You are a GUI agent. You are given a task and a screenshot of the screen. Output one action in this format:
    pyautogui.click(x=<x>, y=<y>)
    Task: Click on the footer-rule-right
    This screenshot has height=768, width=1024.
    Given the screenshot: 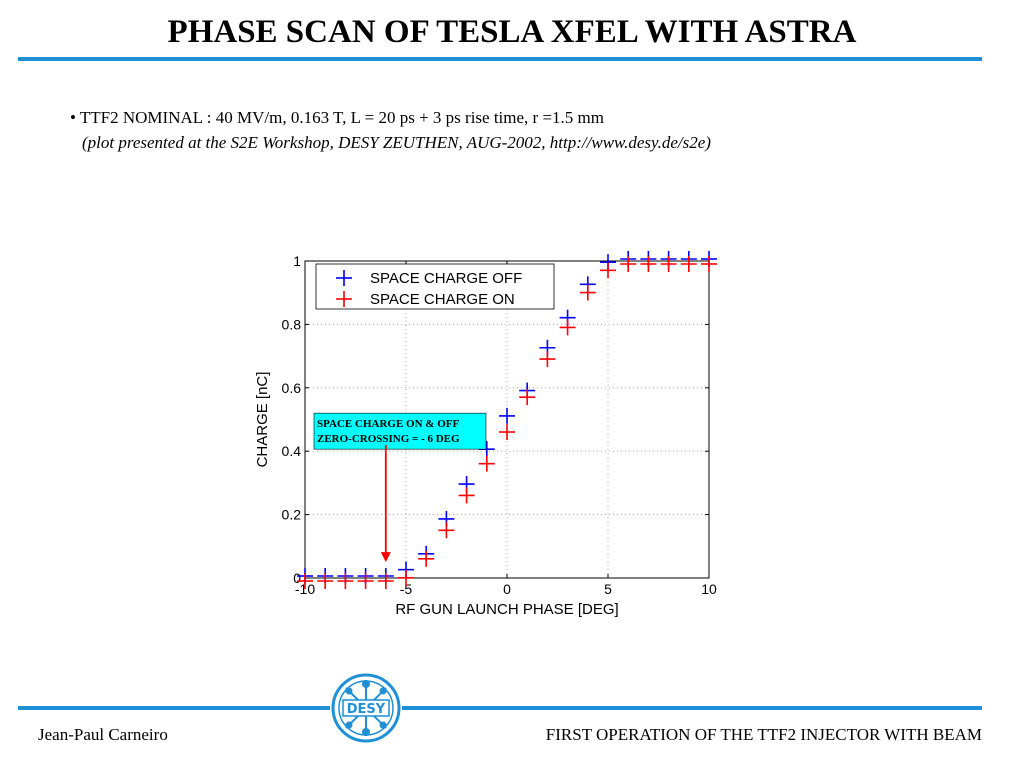 What is the action you would take?
    pyautogui.click(x=692, y=708)
    